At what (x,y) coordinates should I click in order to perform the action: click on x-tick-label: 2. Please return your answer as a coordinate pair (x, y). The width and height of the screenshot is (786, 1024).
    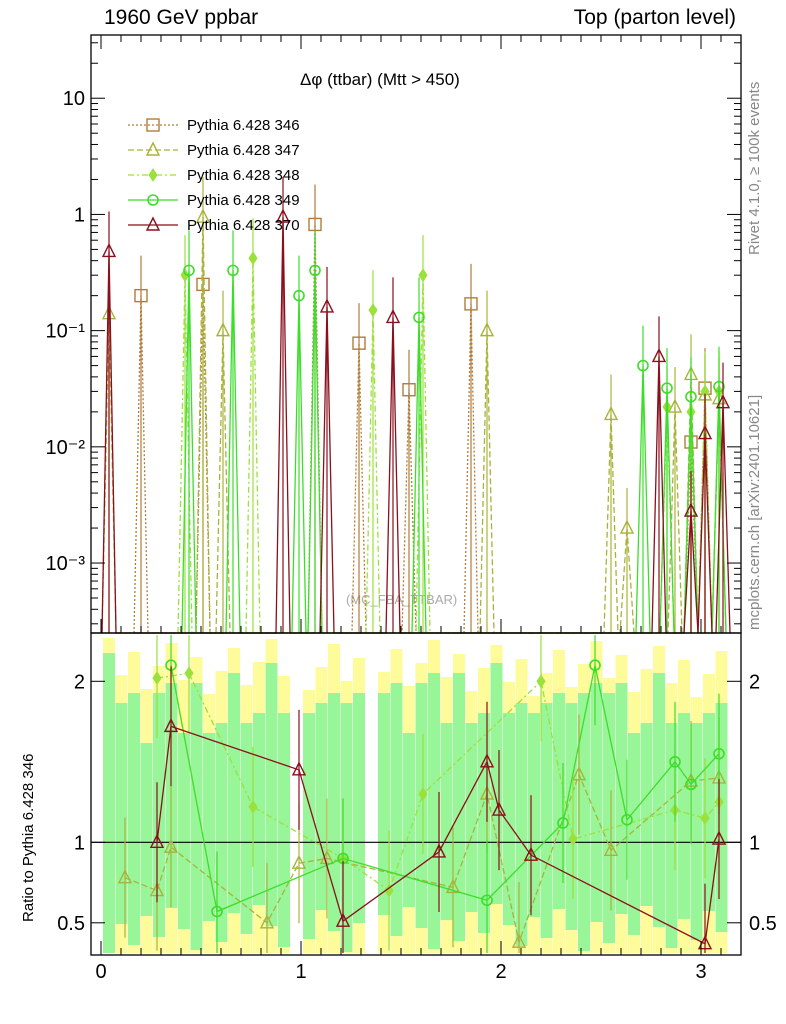
    Looking at the image, I should click on (500, 972).